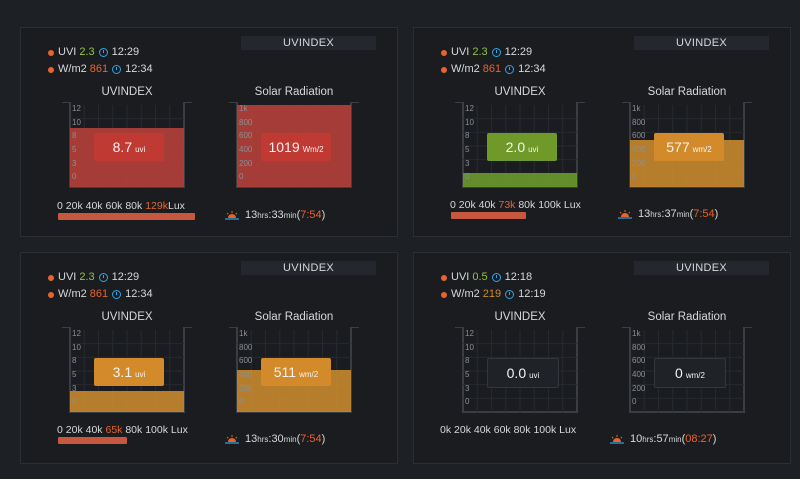 The image size is (800, 479). I want to click on uv-unit: uvi, so click(140, 149).